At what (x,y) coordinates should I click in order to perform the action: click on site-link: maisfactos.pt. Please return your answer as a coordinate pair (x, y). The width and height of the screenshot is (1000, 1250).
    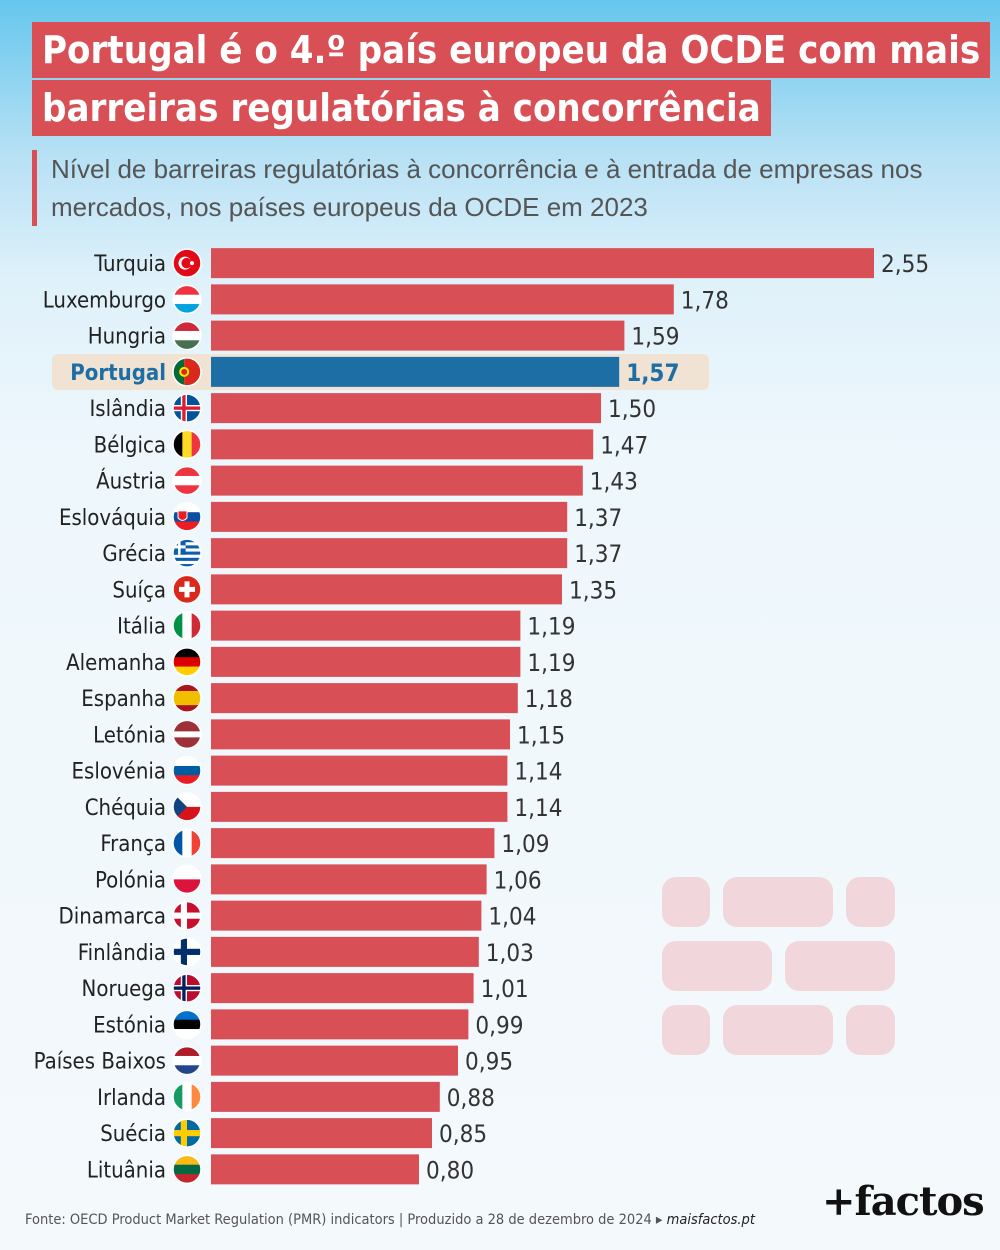
    Looking at the image, I should click on (710, 1220).